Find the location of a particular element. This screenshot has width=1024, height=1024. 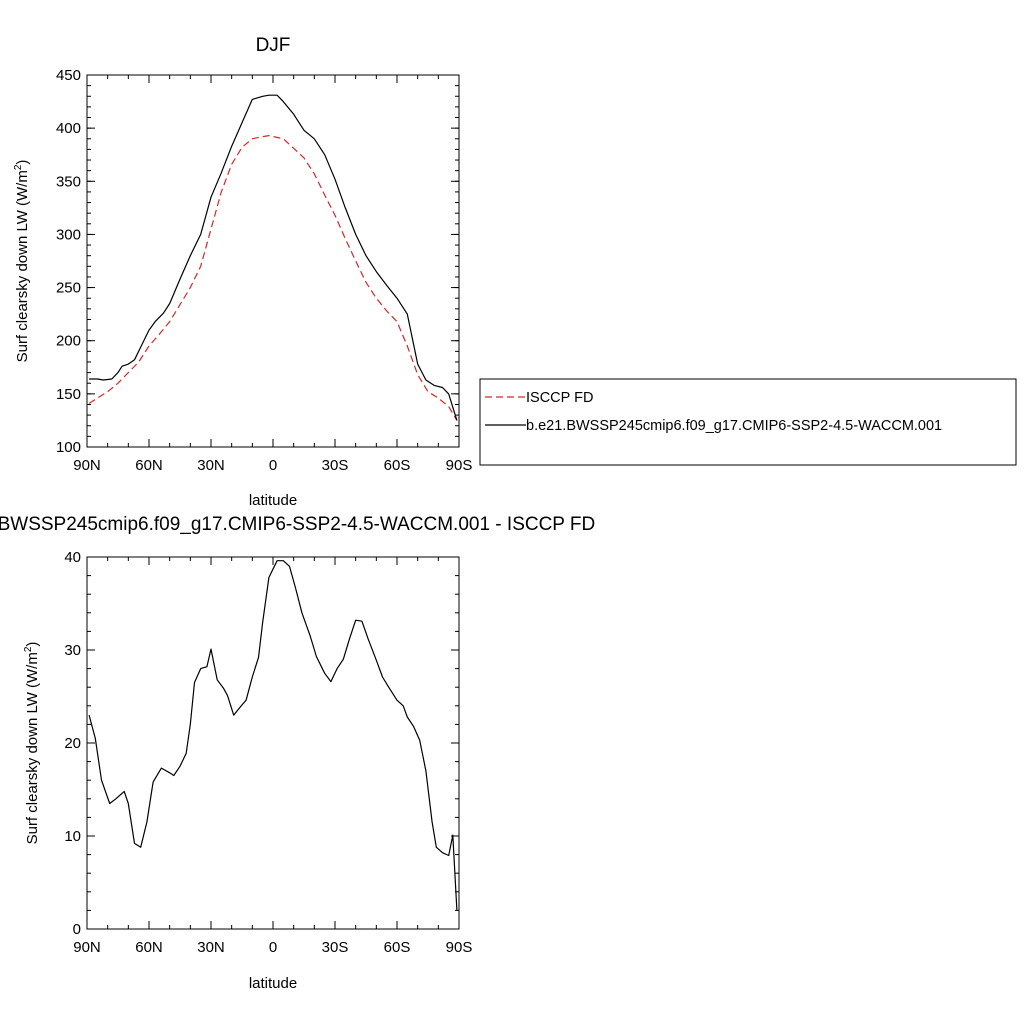

top-y-label-sup: 2 is located at coordinates (18, 167).